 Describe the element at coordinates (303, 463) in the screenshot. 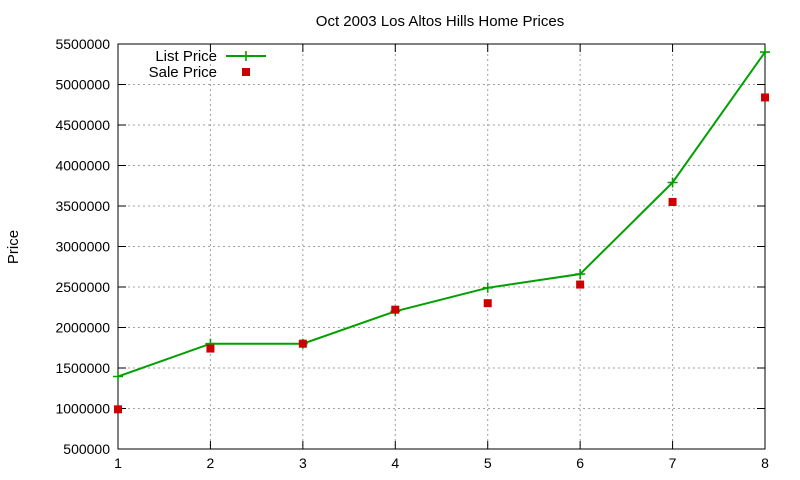

I see `x-tick-label: 3` at that location.